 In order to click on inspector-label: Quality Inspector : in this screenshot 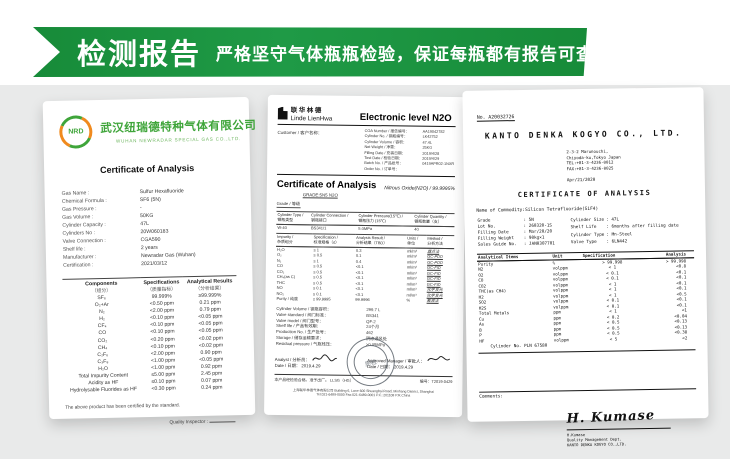, I will do `click(189, 423)`.